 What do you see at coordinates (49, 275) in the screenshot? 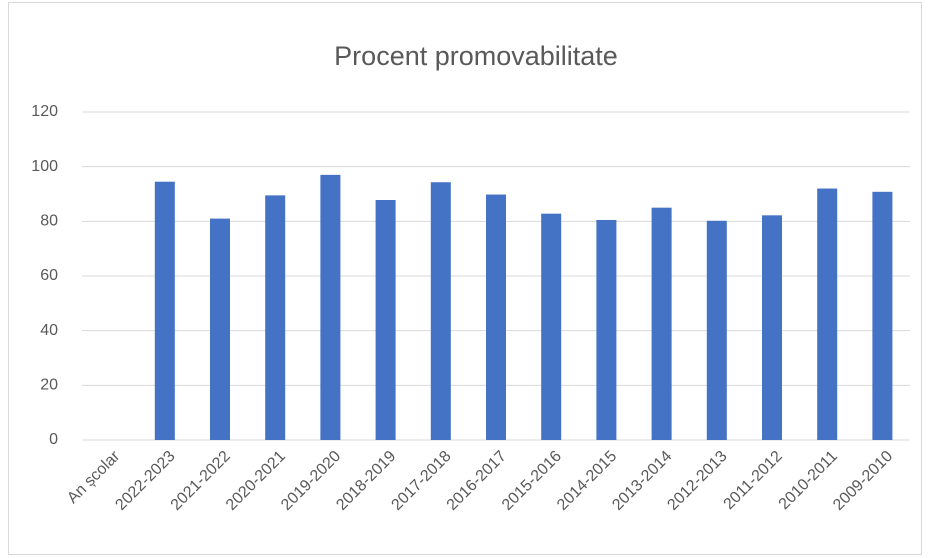
I see `y-tick-label: 60` at bounding box center [49, 275].